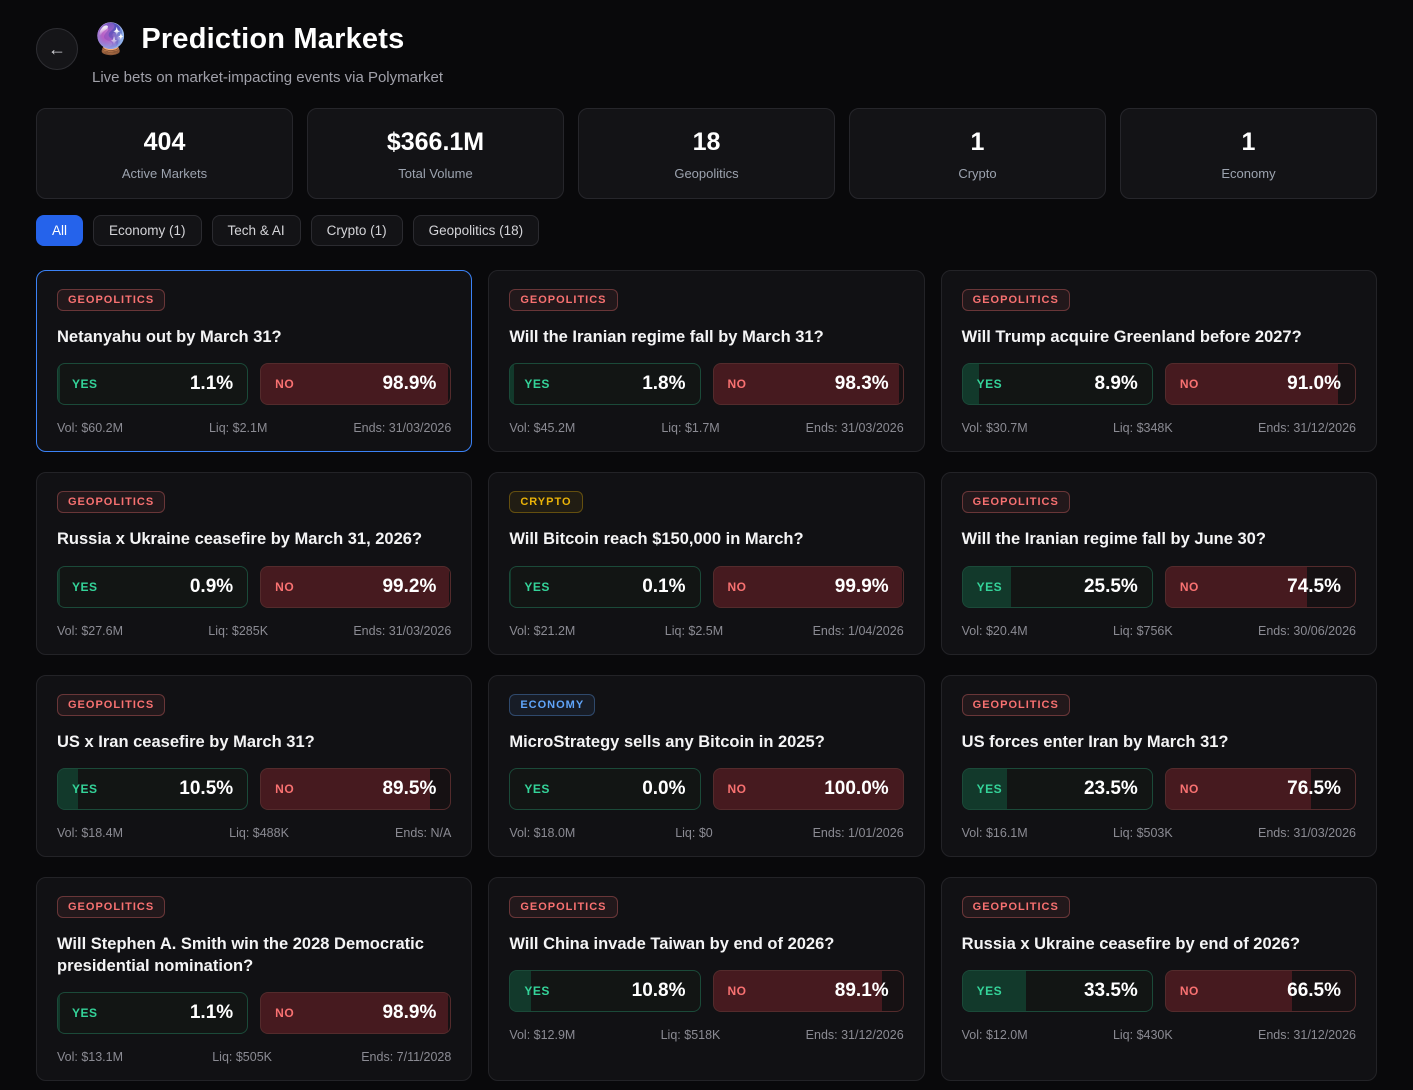 The height and width of the screenshot is (1090, 1413). What do you see at coordinates (605, 586) in the screenshot?
I see `yes-button: YES 0.1%` at bounding box center [605, 586].